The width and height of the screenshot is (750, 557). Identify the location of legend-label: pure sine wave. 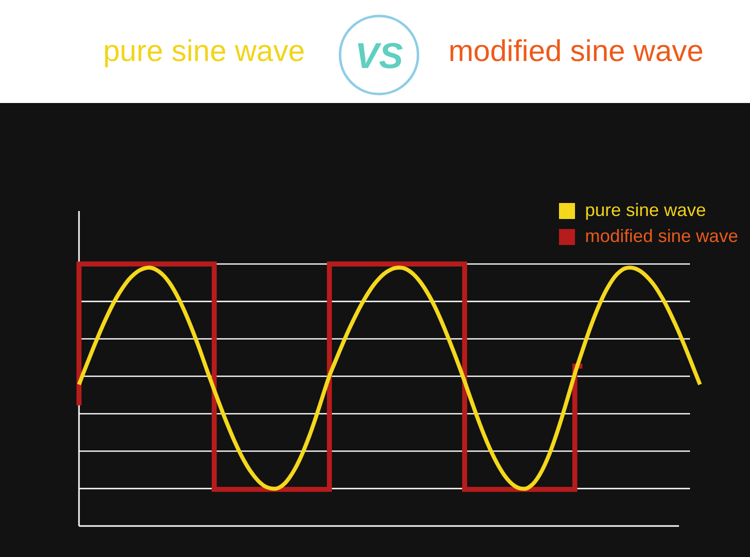
(645, 210).